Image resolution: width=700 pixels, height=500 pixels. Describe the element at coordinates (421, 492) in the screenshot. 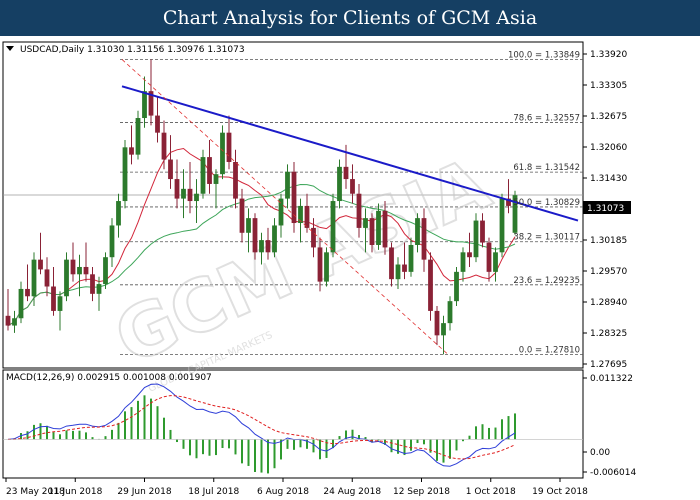

I see `x-tick-label: 12 Sep 2018` at that location.